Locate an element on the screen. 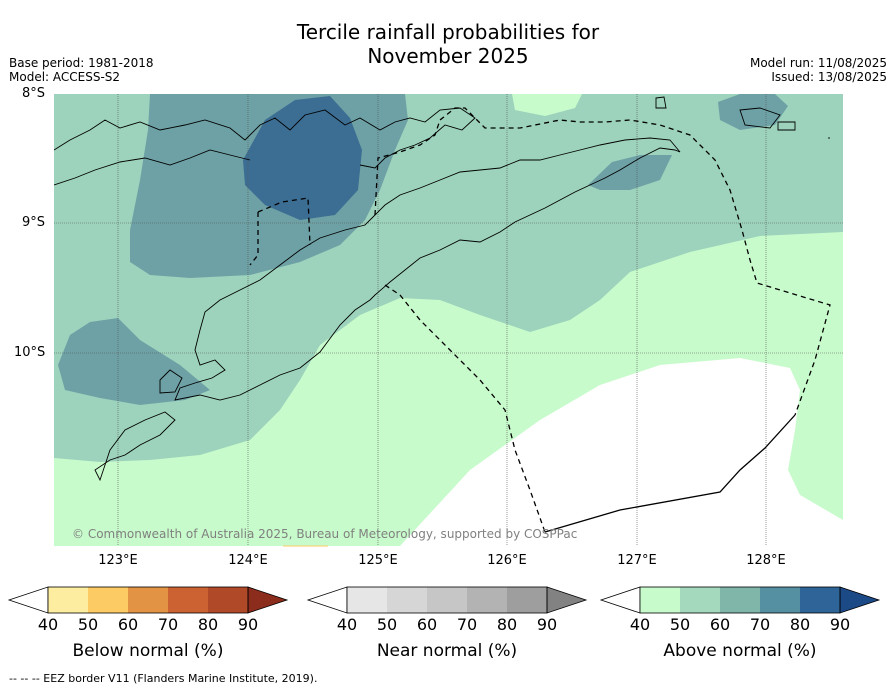  meta-right: Model run: 11/08/2025 Issued: 13/08/2025 is located at coordinates (818, 70).